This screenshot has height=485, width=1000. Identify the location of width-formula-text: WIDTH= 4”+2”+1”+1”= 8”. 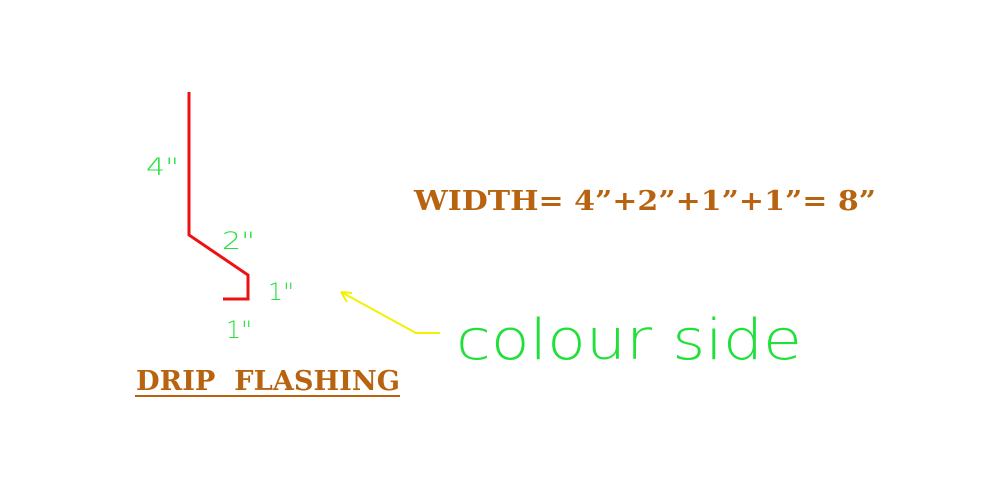
(644, 201).